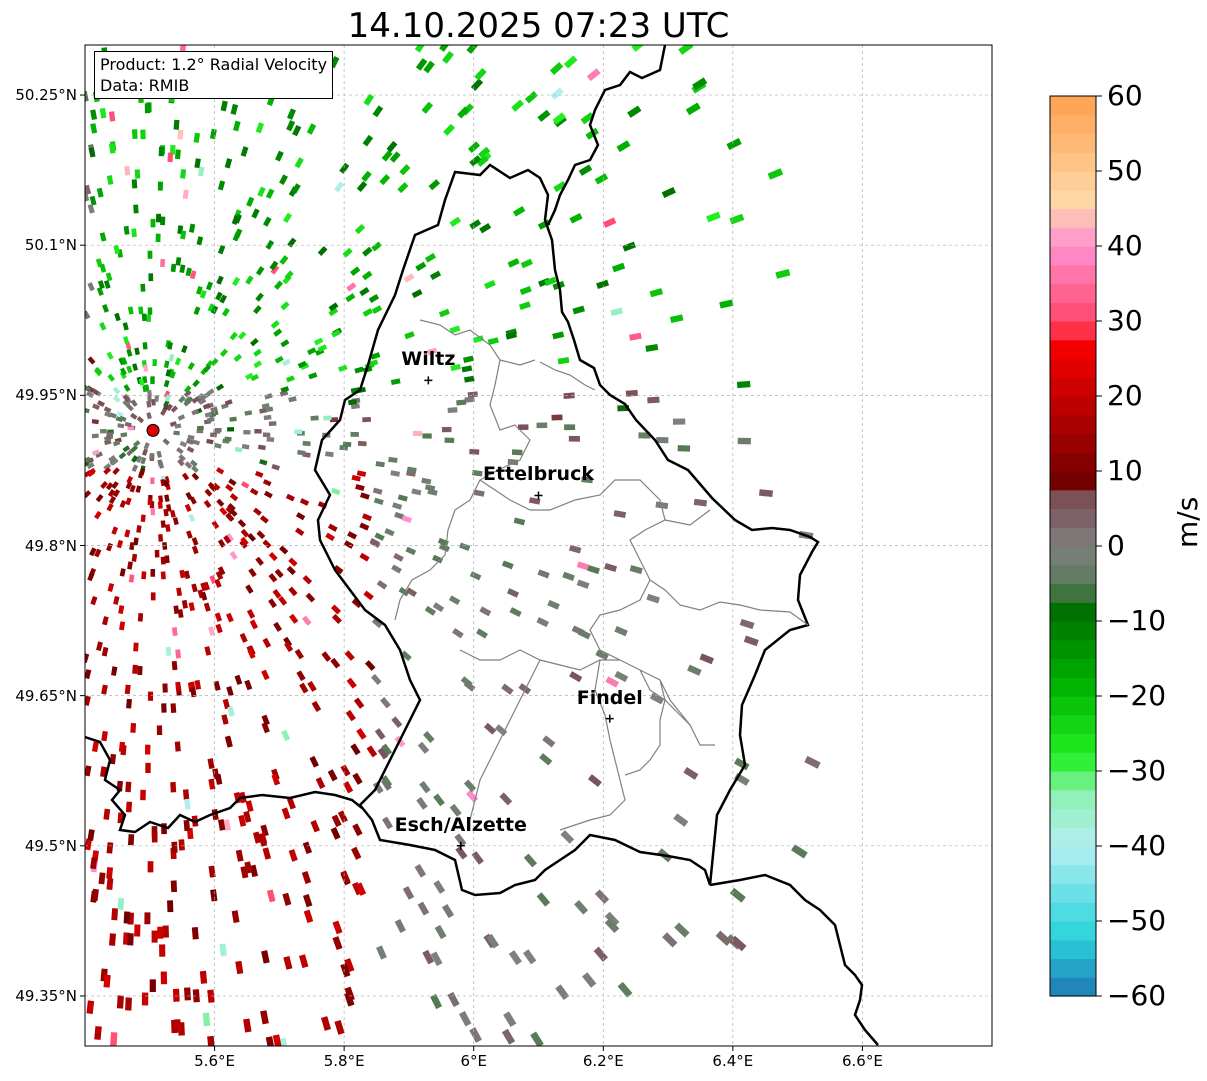  What do you see at coordinates (46, 395) in the screenshot?
I see `lat-tick-label: 49.95°N` at bounding box center [46, 395].